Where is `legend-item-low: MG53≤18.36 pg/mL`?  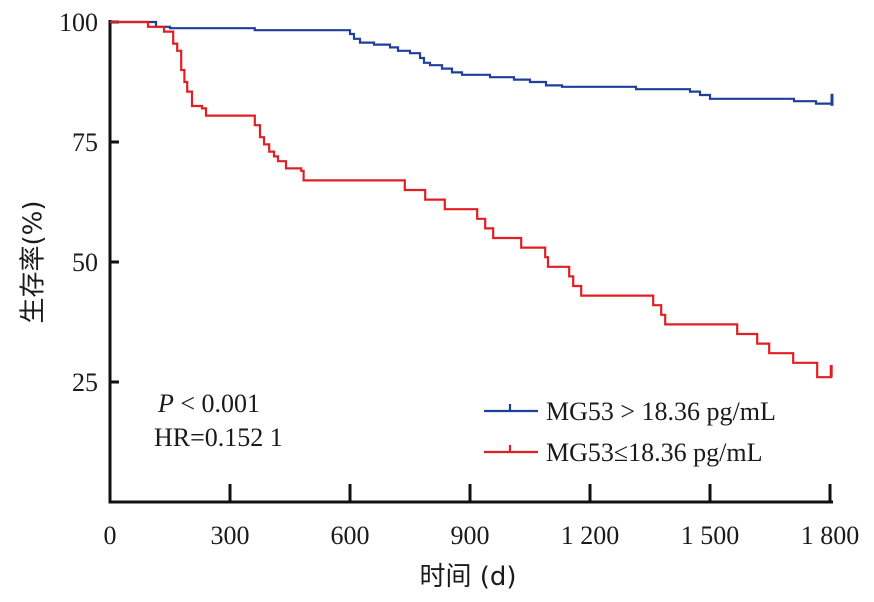 legend-item-low: MG53≤18.36 pg/mL is located at coordinates (623, 452).